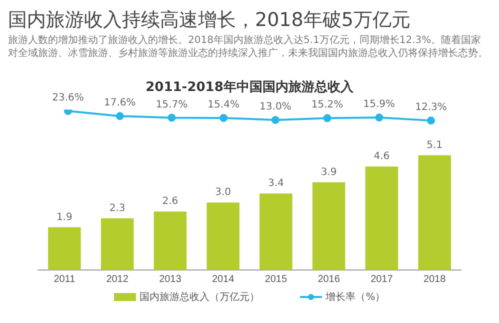  I want to click on data-label: 12.3%, so click(431, 108).